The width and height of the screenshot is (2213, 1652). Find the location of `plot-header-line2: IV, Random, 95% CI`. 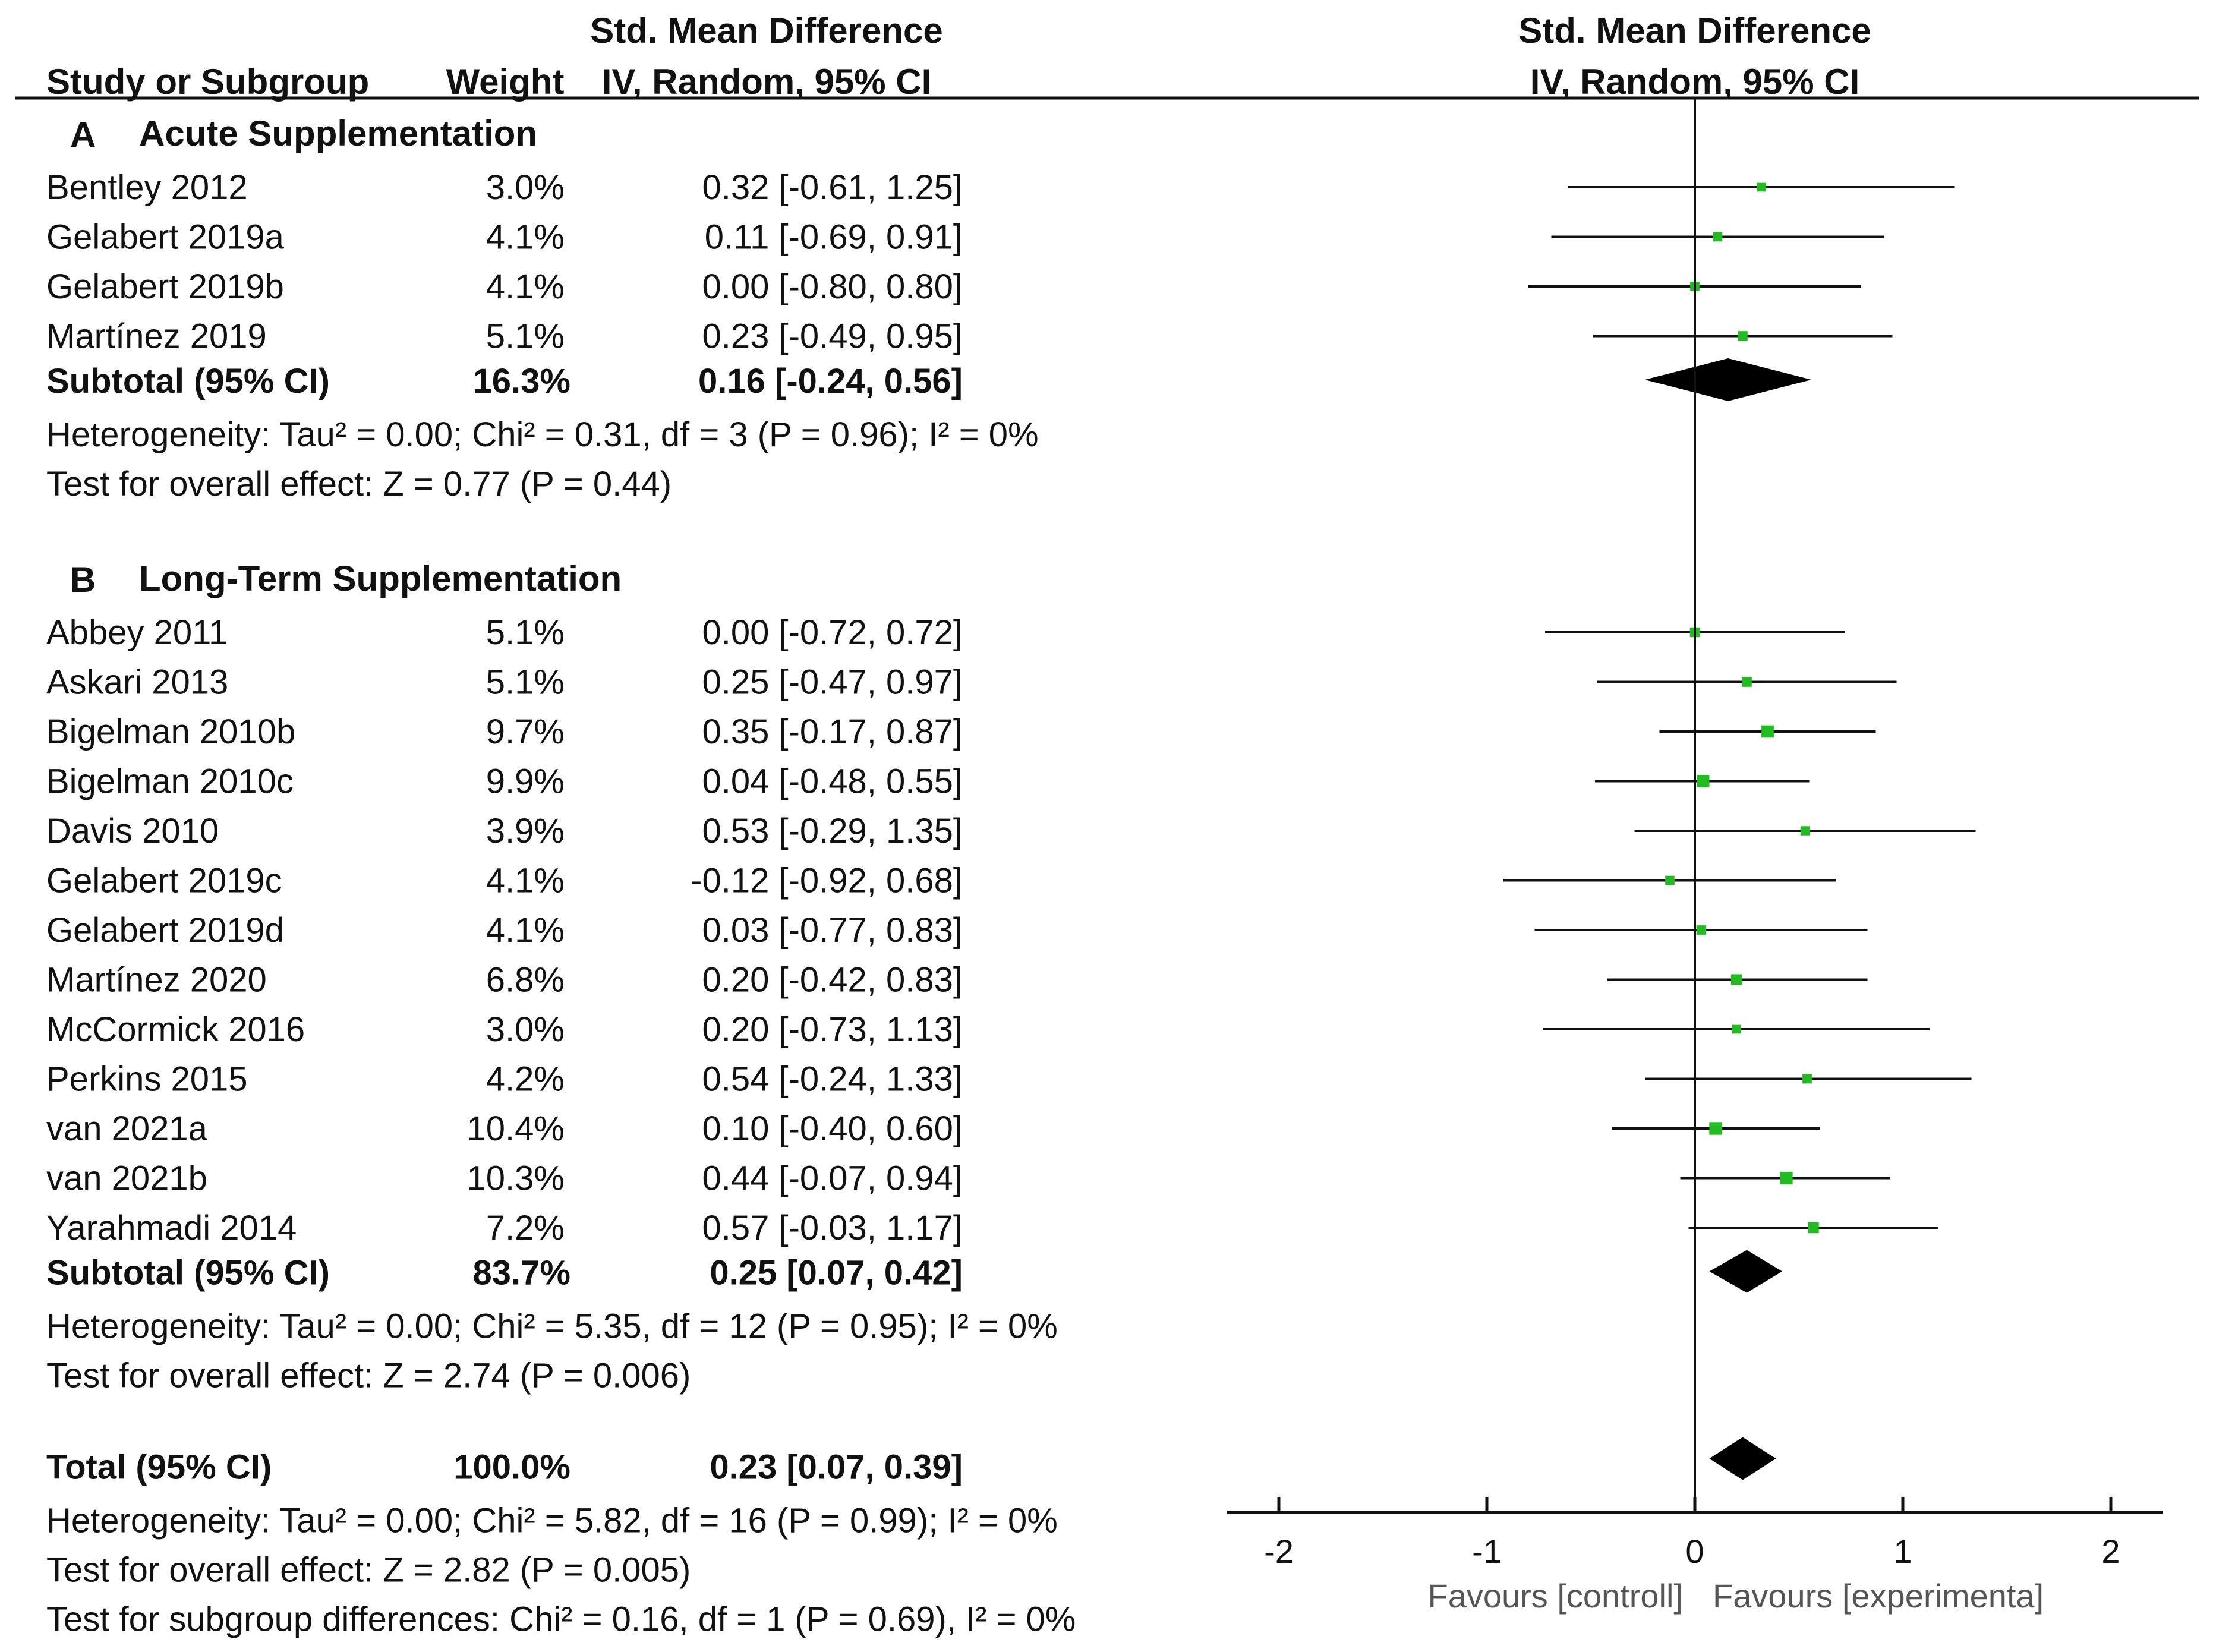

plot-header-line2: IV, Random, 95% CI is located at coordinates (1695, 82).